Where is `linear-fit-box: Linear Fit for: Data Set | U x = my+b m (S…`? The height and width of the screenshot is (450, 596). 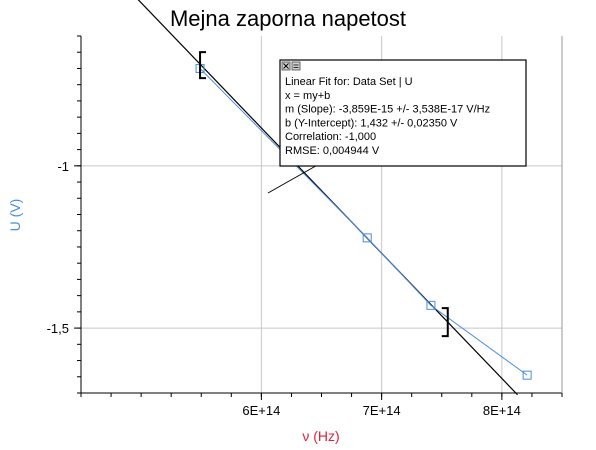
linear-fit-box: Linear Fit for: Data Set | U x = my+b m (S… is located at coordinates (403, 113).